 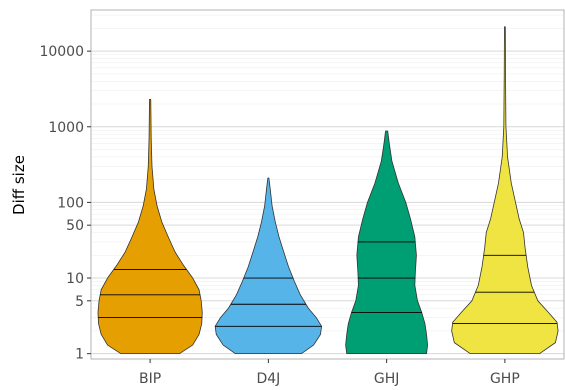 I want to click on x-axis-ticks: BIP D4J GHJ GHP, so click(x=329, y=373).